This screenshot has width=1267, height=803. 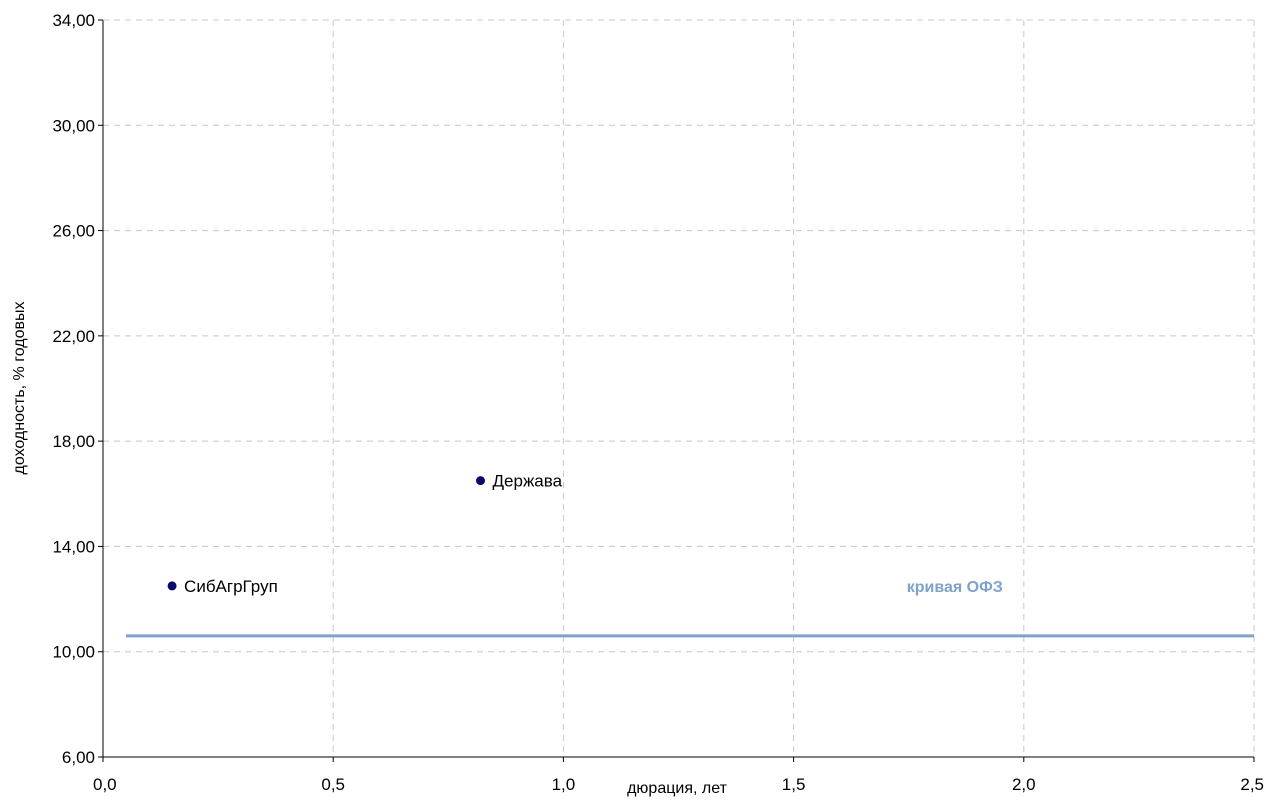 What do you see at coordinates (77, 389) in the screenshot?
I see `y-tick-labels: 6,00 10,00 14,00 18,00 22,00 26,00 30,00 34,00` at bounding box center [77, 389].